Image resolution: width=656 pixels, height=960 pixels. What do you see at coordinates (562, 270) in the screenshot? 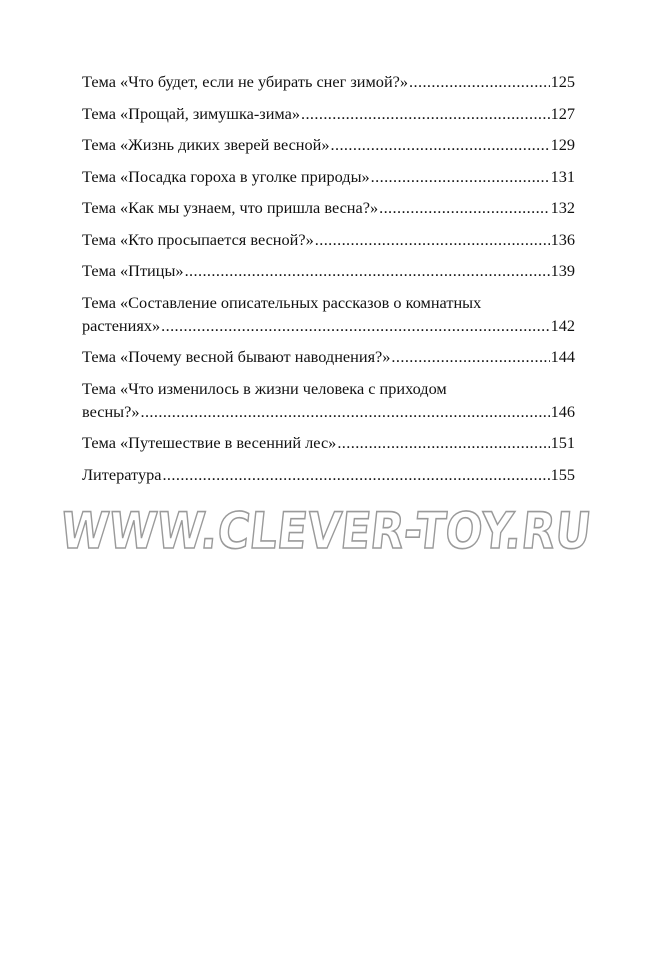
I see `toc-page-number: 139` at bounding box center [562, 270].